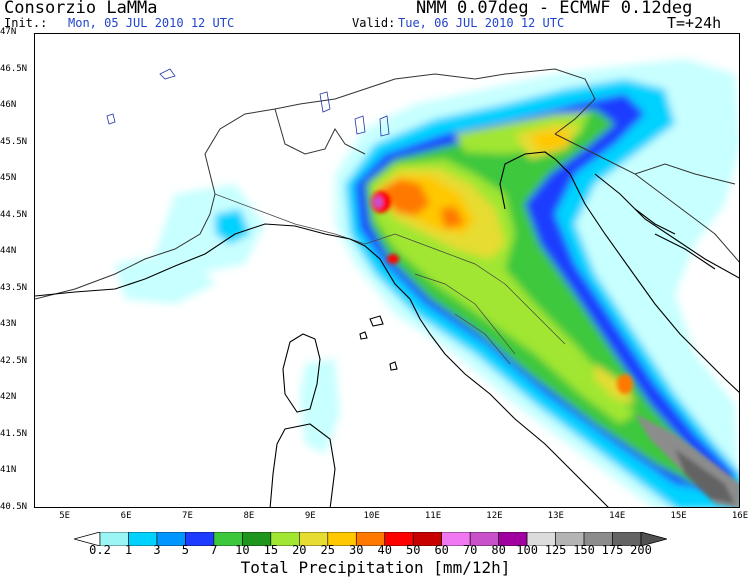  Describe the element at coordinates (81, 9) in the screenshot. I see `organization-title: Consorzio LaMMa` at that location.